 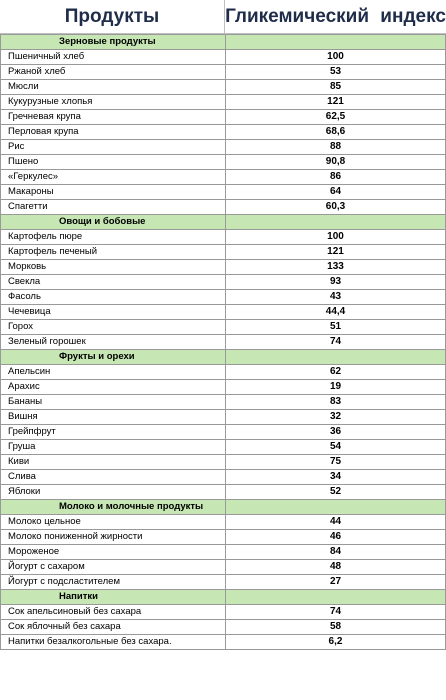 What do you see at coordinates (113, 477) in the screenshot?
I see `product-name: Слива` at bounding box center [113, 477].